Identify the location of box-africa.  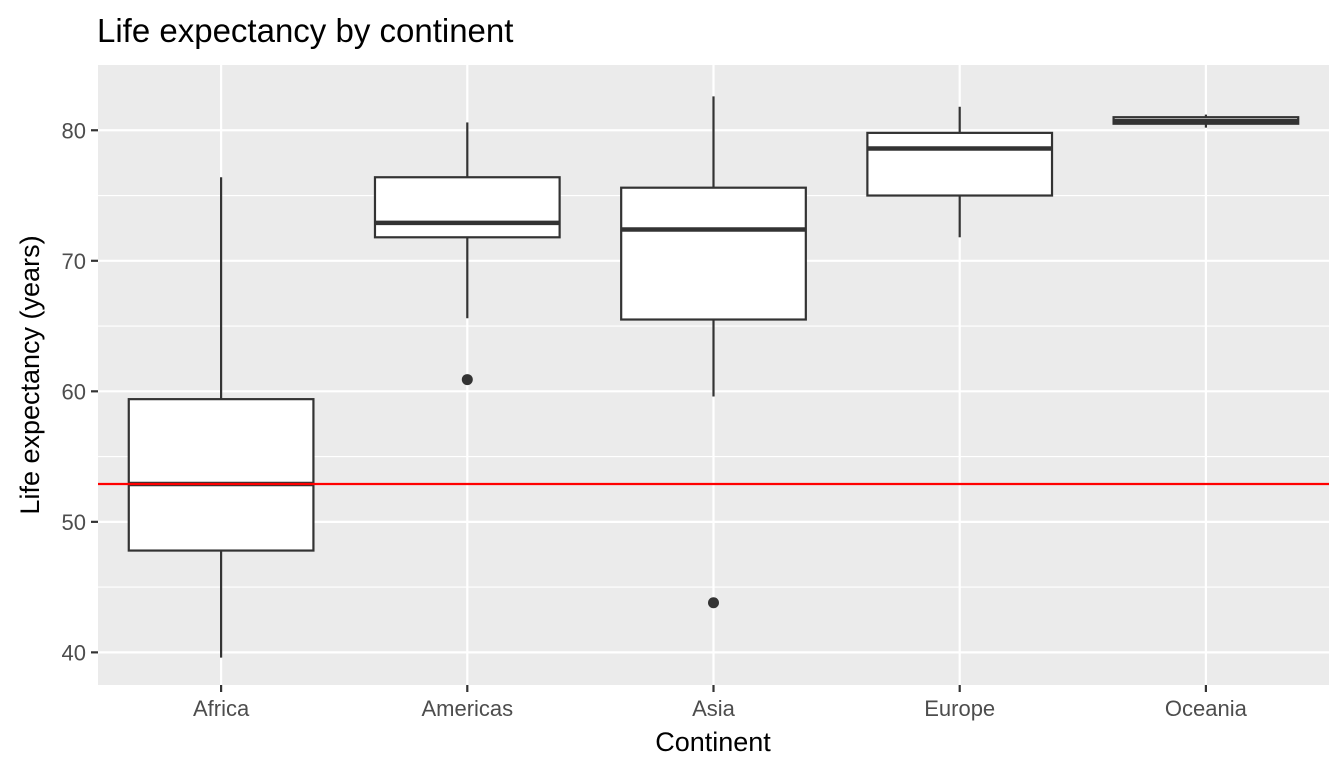
(221, 417).